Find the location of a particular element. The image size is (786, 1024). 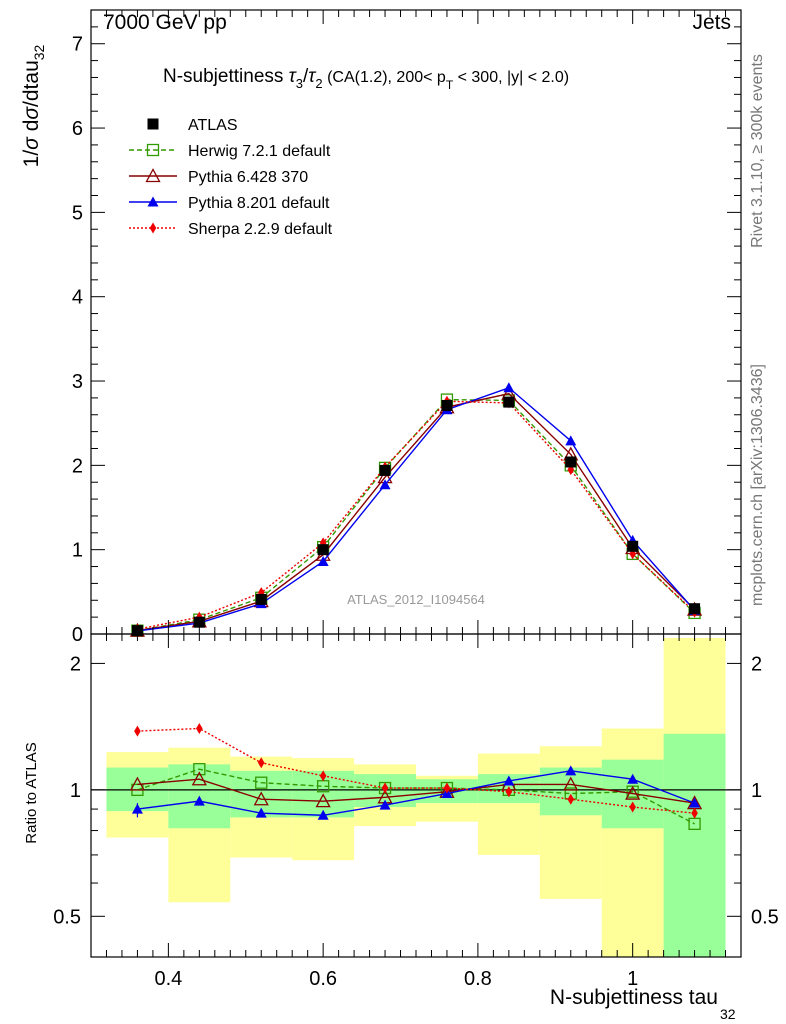

legend-label: Herwig 7.2.1 default is located at coordinates (259, 151).